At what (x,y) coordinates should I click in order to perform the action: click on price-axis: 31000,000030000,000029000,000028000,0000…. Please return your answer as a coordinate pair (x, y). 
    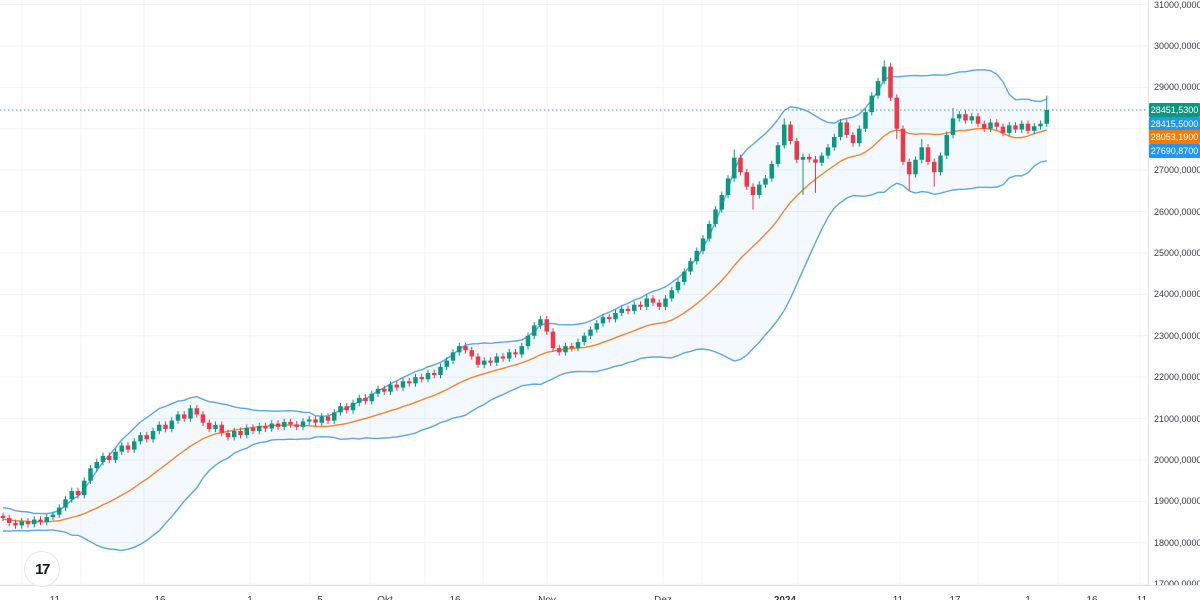
    Looking at the image, I should click on (1174, 294).